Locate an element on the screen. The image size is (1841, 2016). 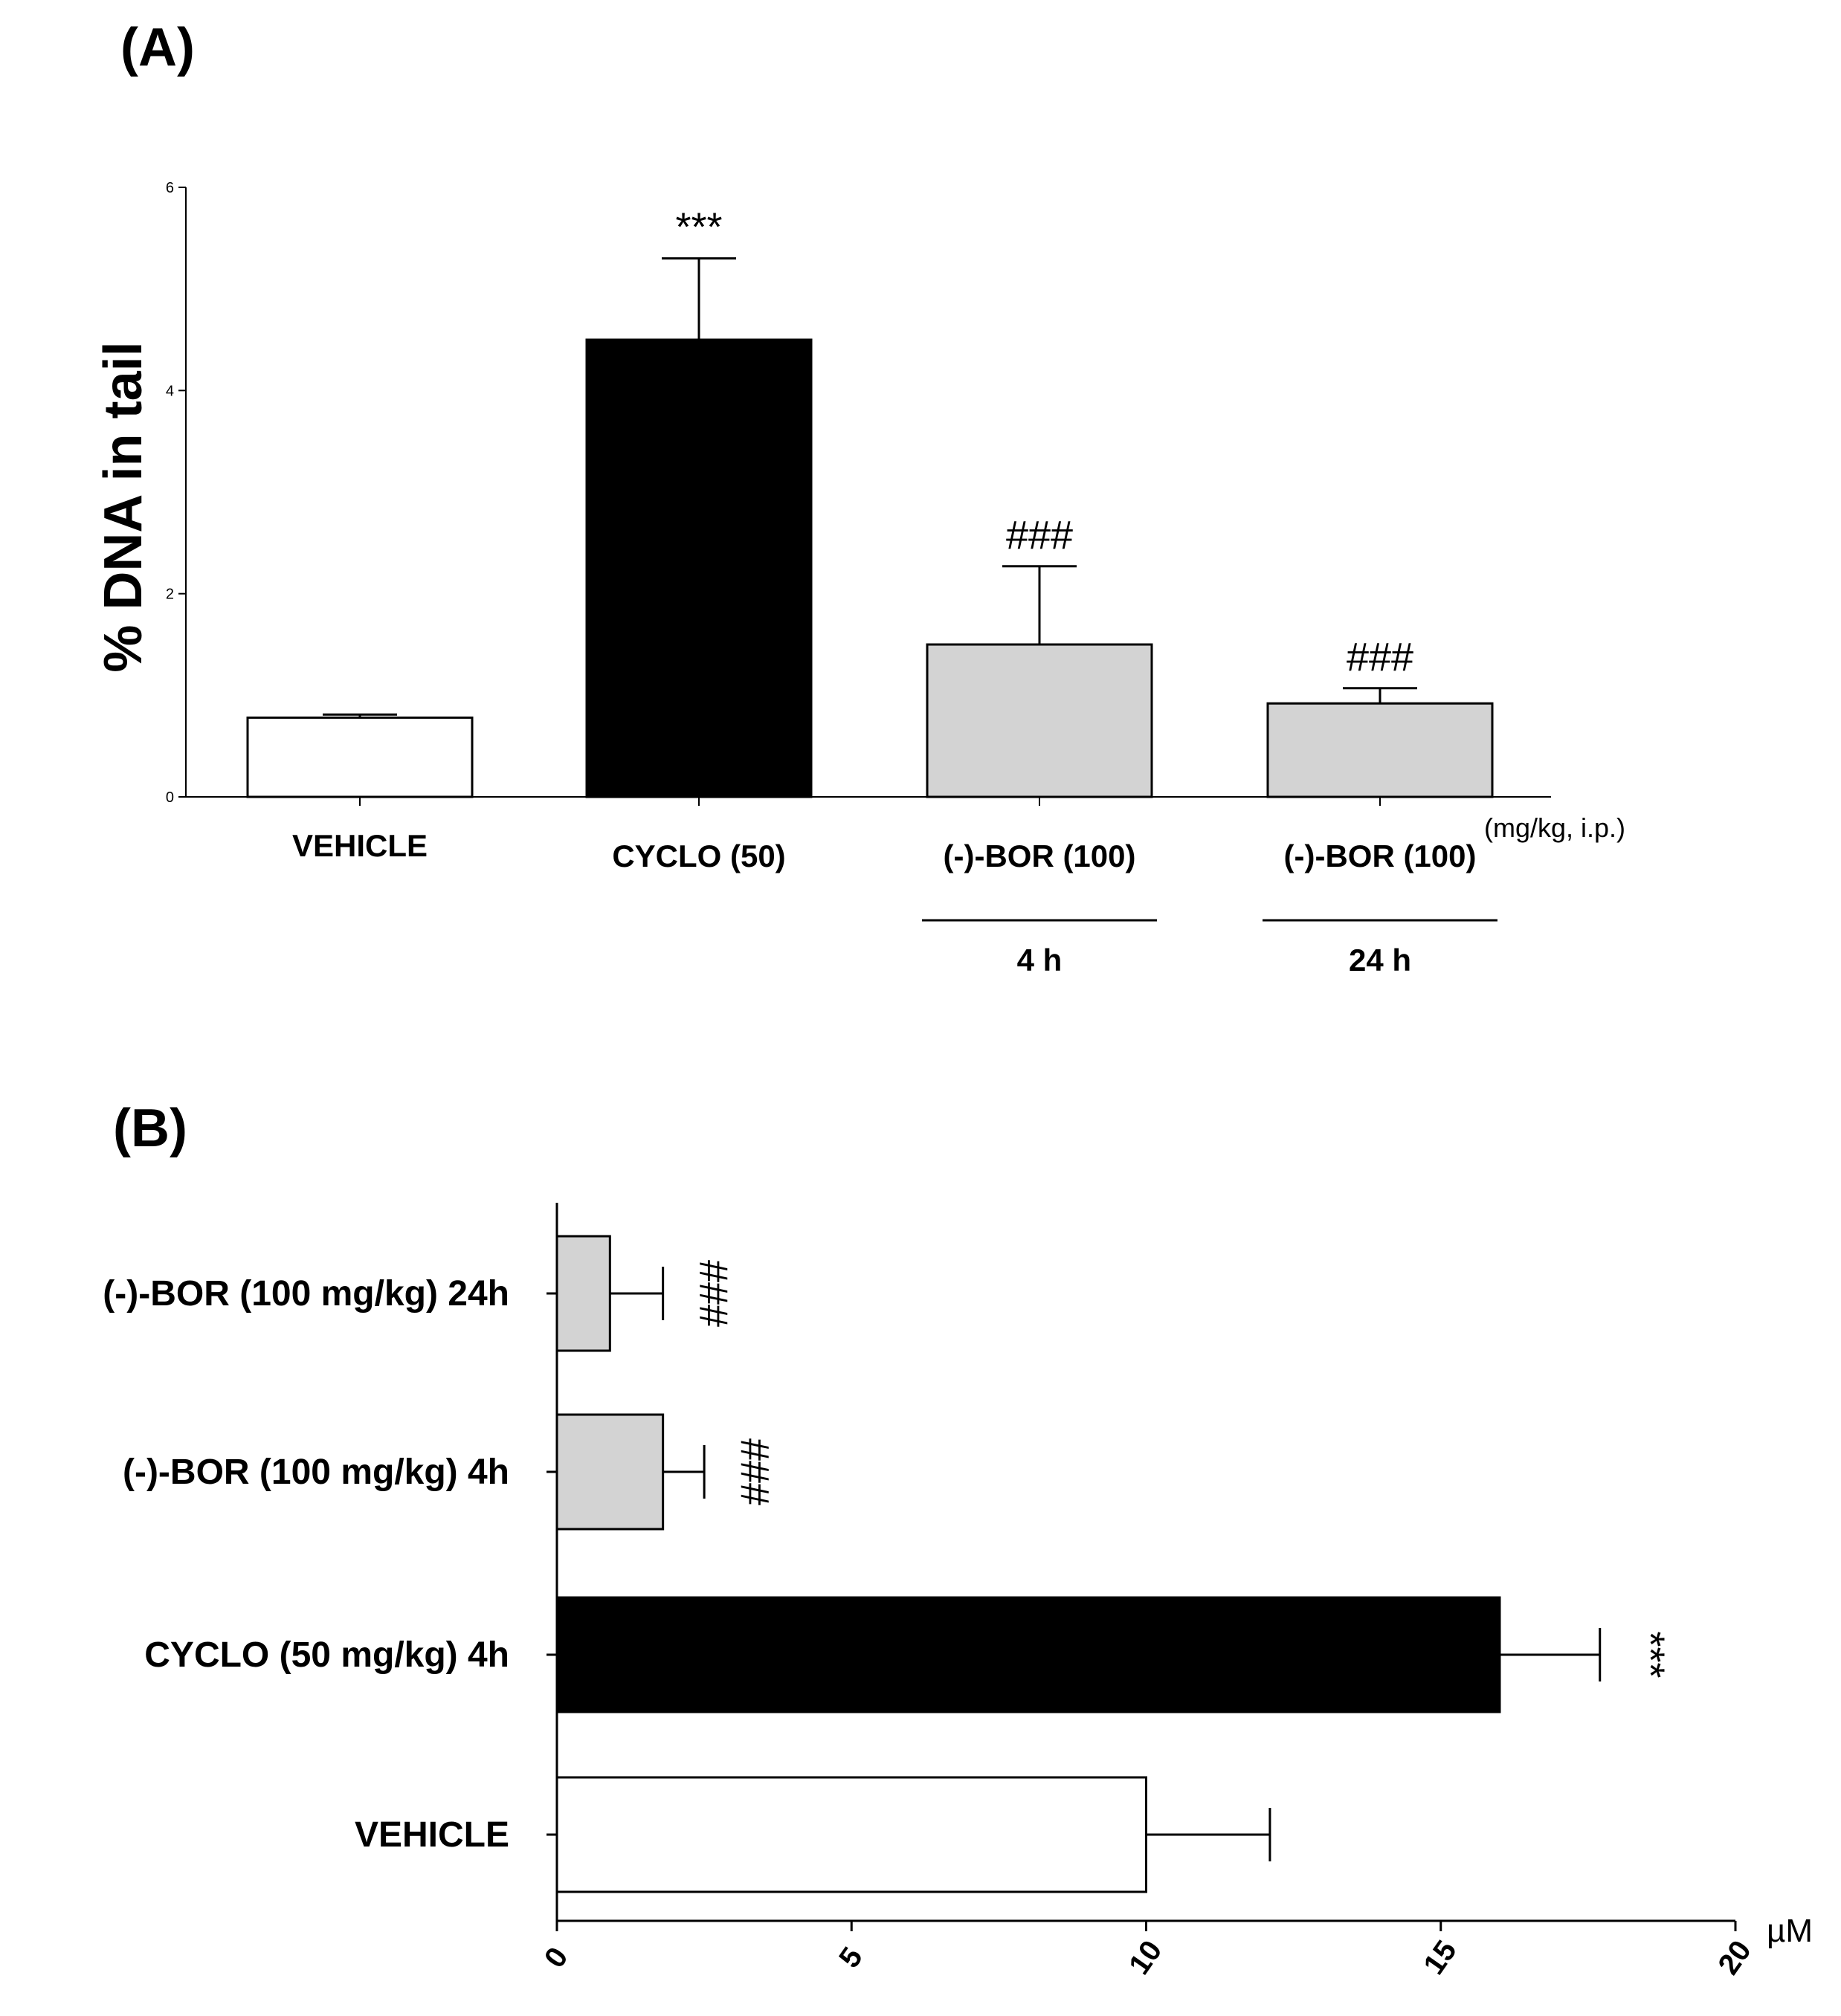
panel-b-x-tick-label: 15 is located at coordinates (1440, 1958).